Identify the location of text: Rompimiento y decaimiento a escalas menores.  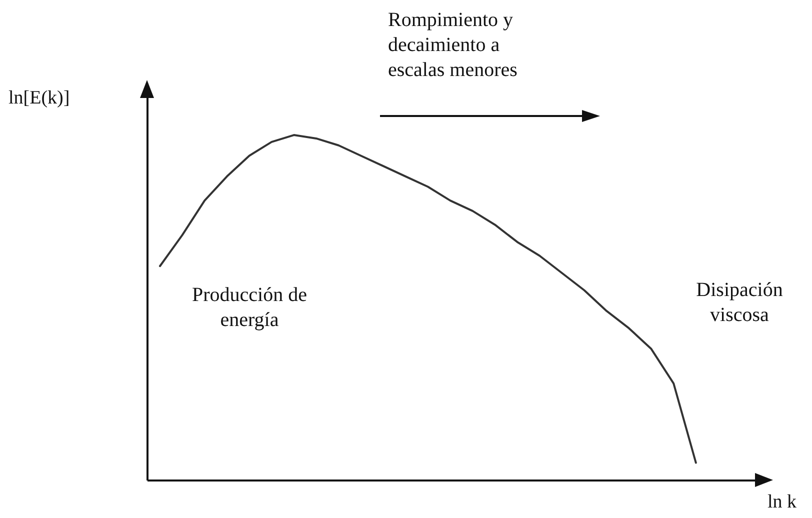
(453, 45).